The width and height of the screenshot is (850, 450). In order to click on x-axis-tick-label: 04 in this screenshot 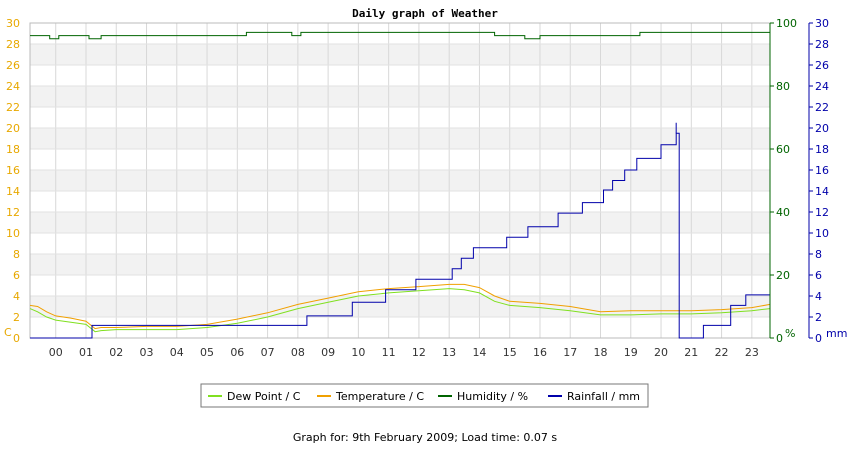, I will do `click(177, 352)`.